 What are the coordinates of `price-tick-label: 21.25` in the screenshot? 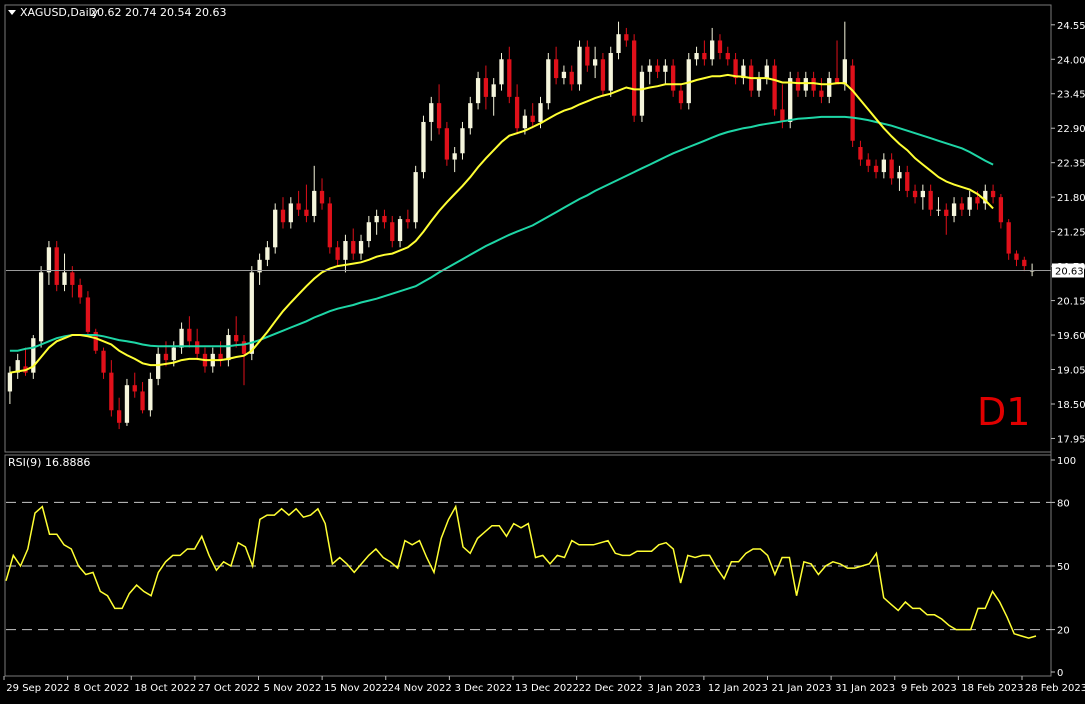 It's located at (1071, 233).